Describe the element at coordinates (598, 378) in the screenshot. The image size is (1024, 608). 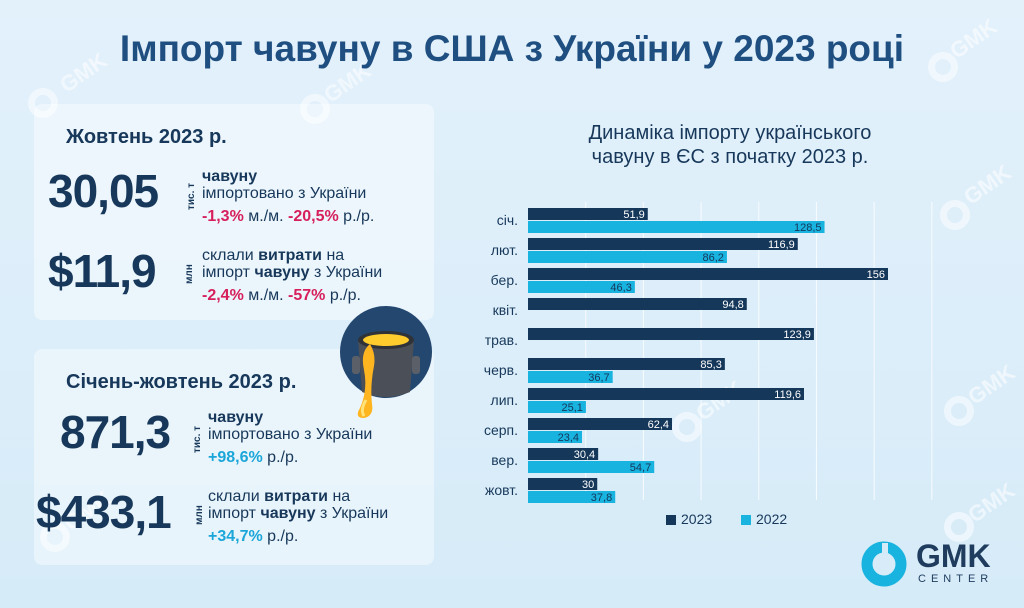
I see `data-label: 36,7` at that location.